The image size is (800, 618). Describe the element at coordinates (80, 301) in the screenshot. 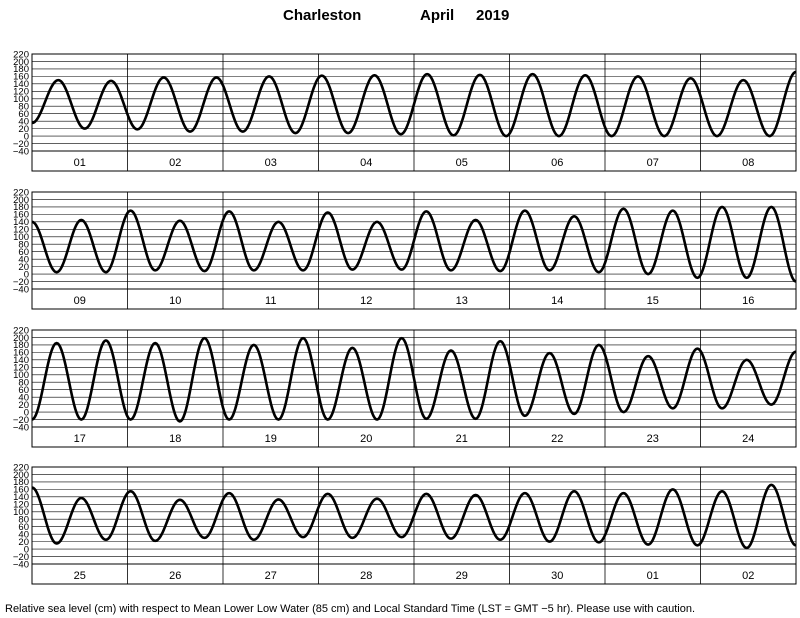

I see `day-label-09: 09` at that location.